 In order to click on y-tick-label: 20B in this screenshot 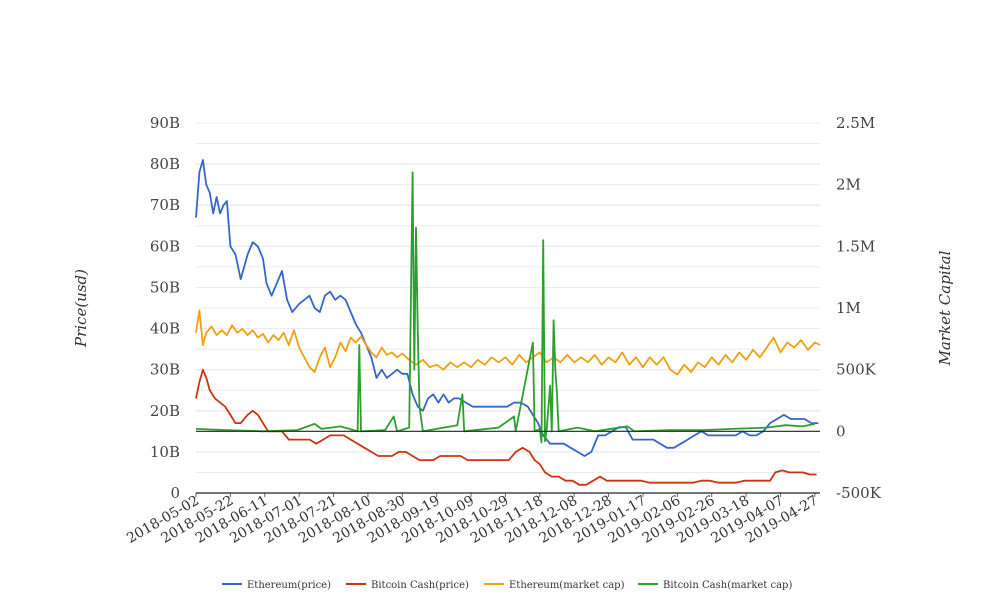, I will do `click(165, 411)`.